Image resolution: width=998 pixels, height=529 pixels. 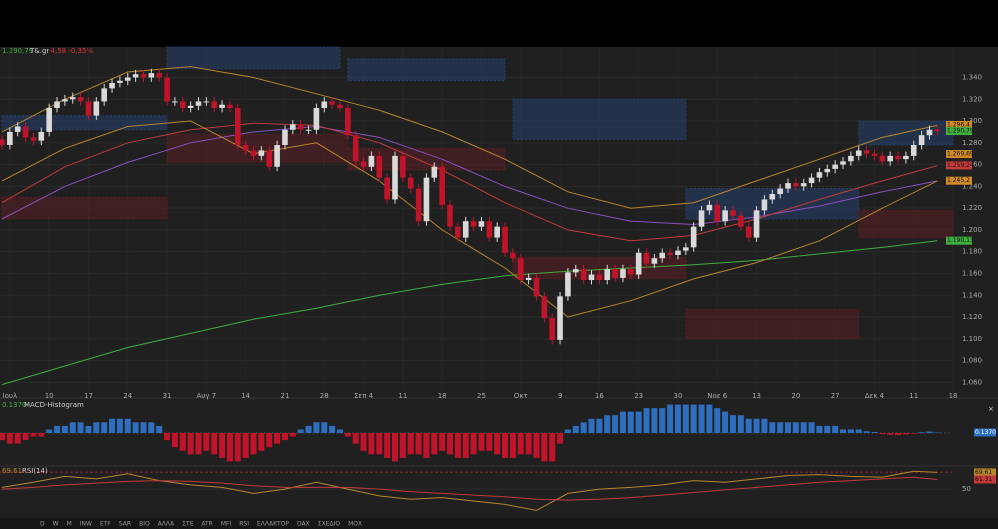 What do you see at coordinates (187, 524) in the screenshot?
I see `toolbar-button: ΣΤΕ` at bounding box center [187, 524].